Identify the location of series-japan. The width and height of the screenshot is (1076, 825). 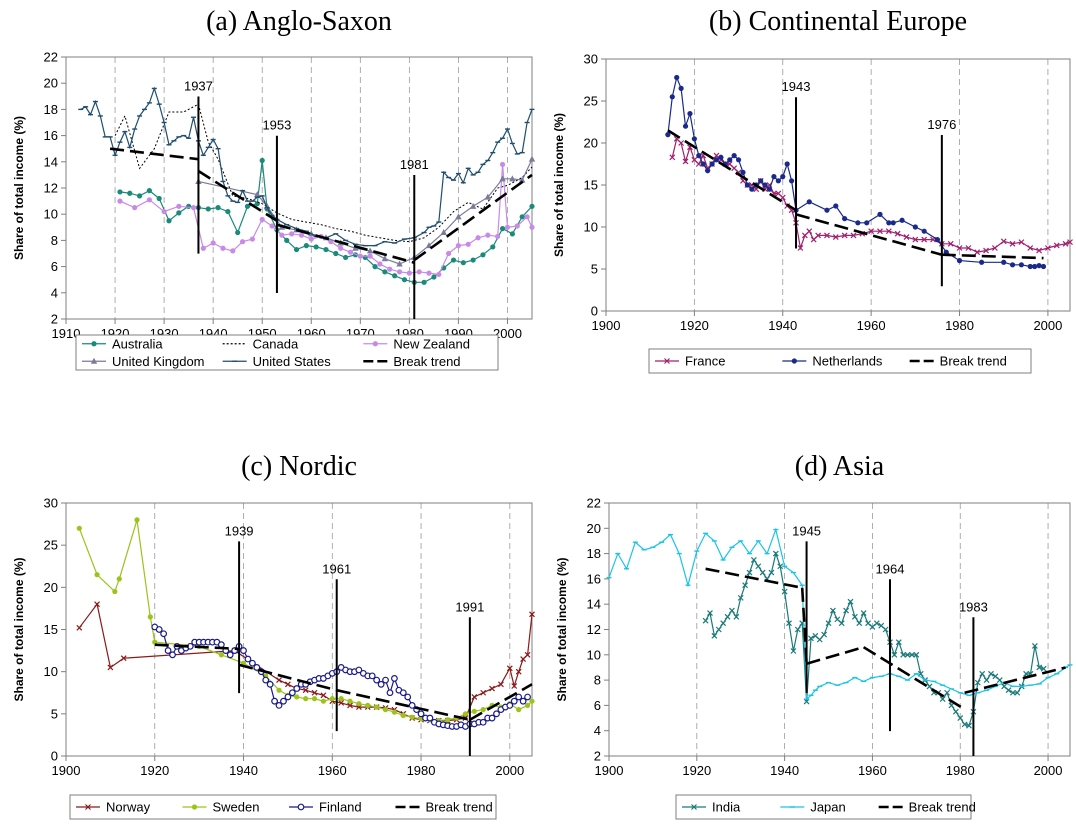
(839, 614).